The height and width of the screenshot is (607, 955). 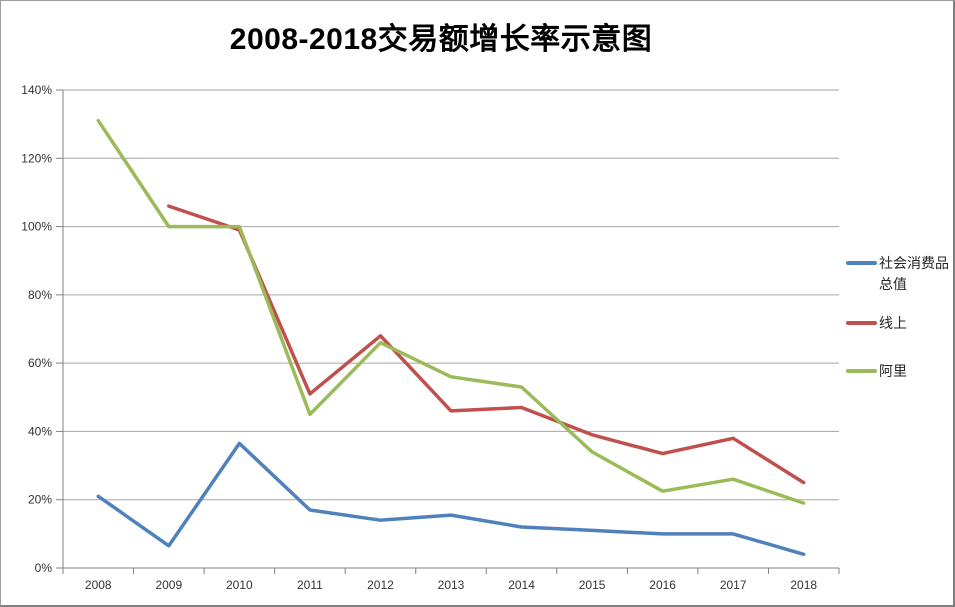 I want to click on x-axis-label: 2011, so click(x=310, y=585).